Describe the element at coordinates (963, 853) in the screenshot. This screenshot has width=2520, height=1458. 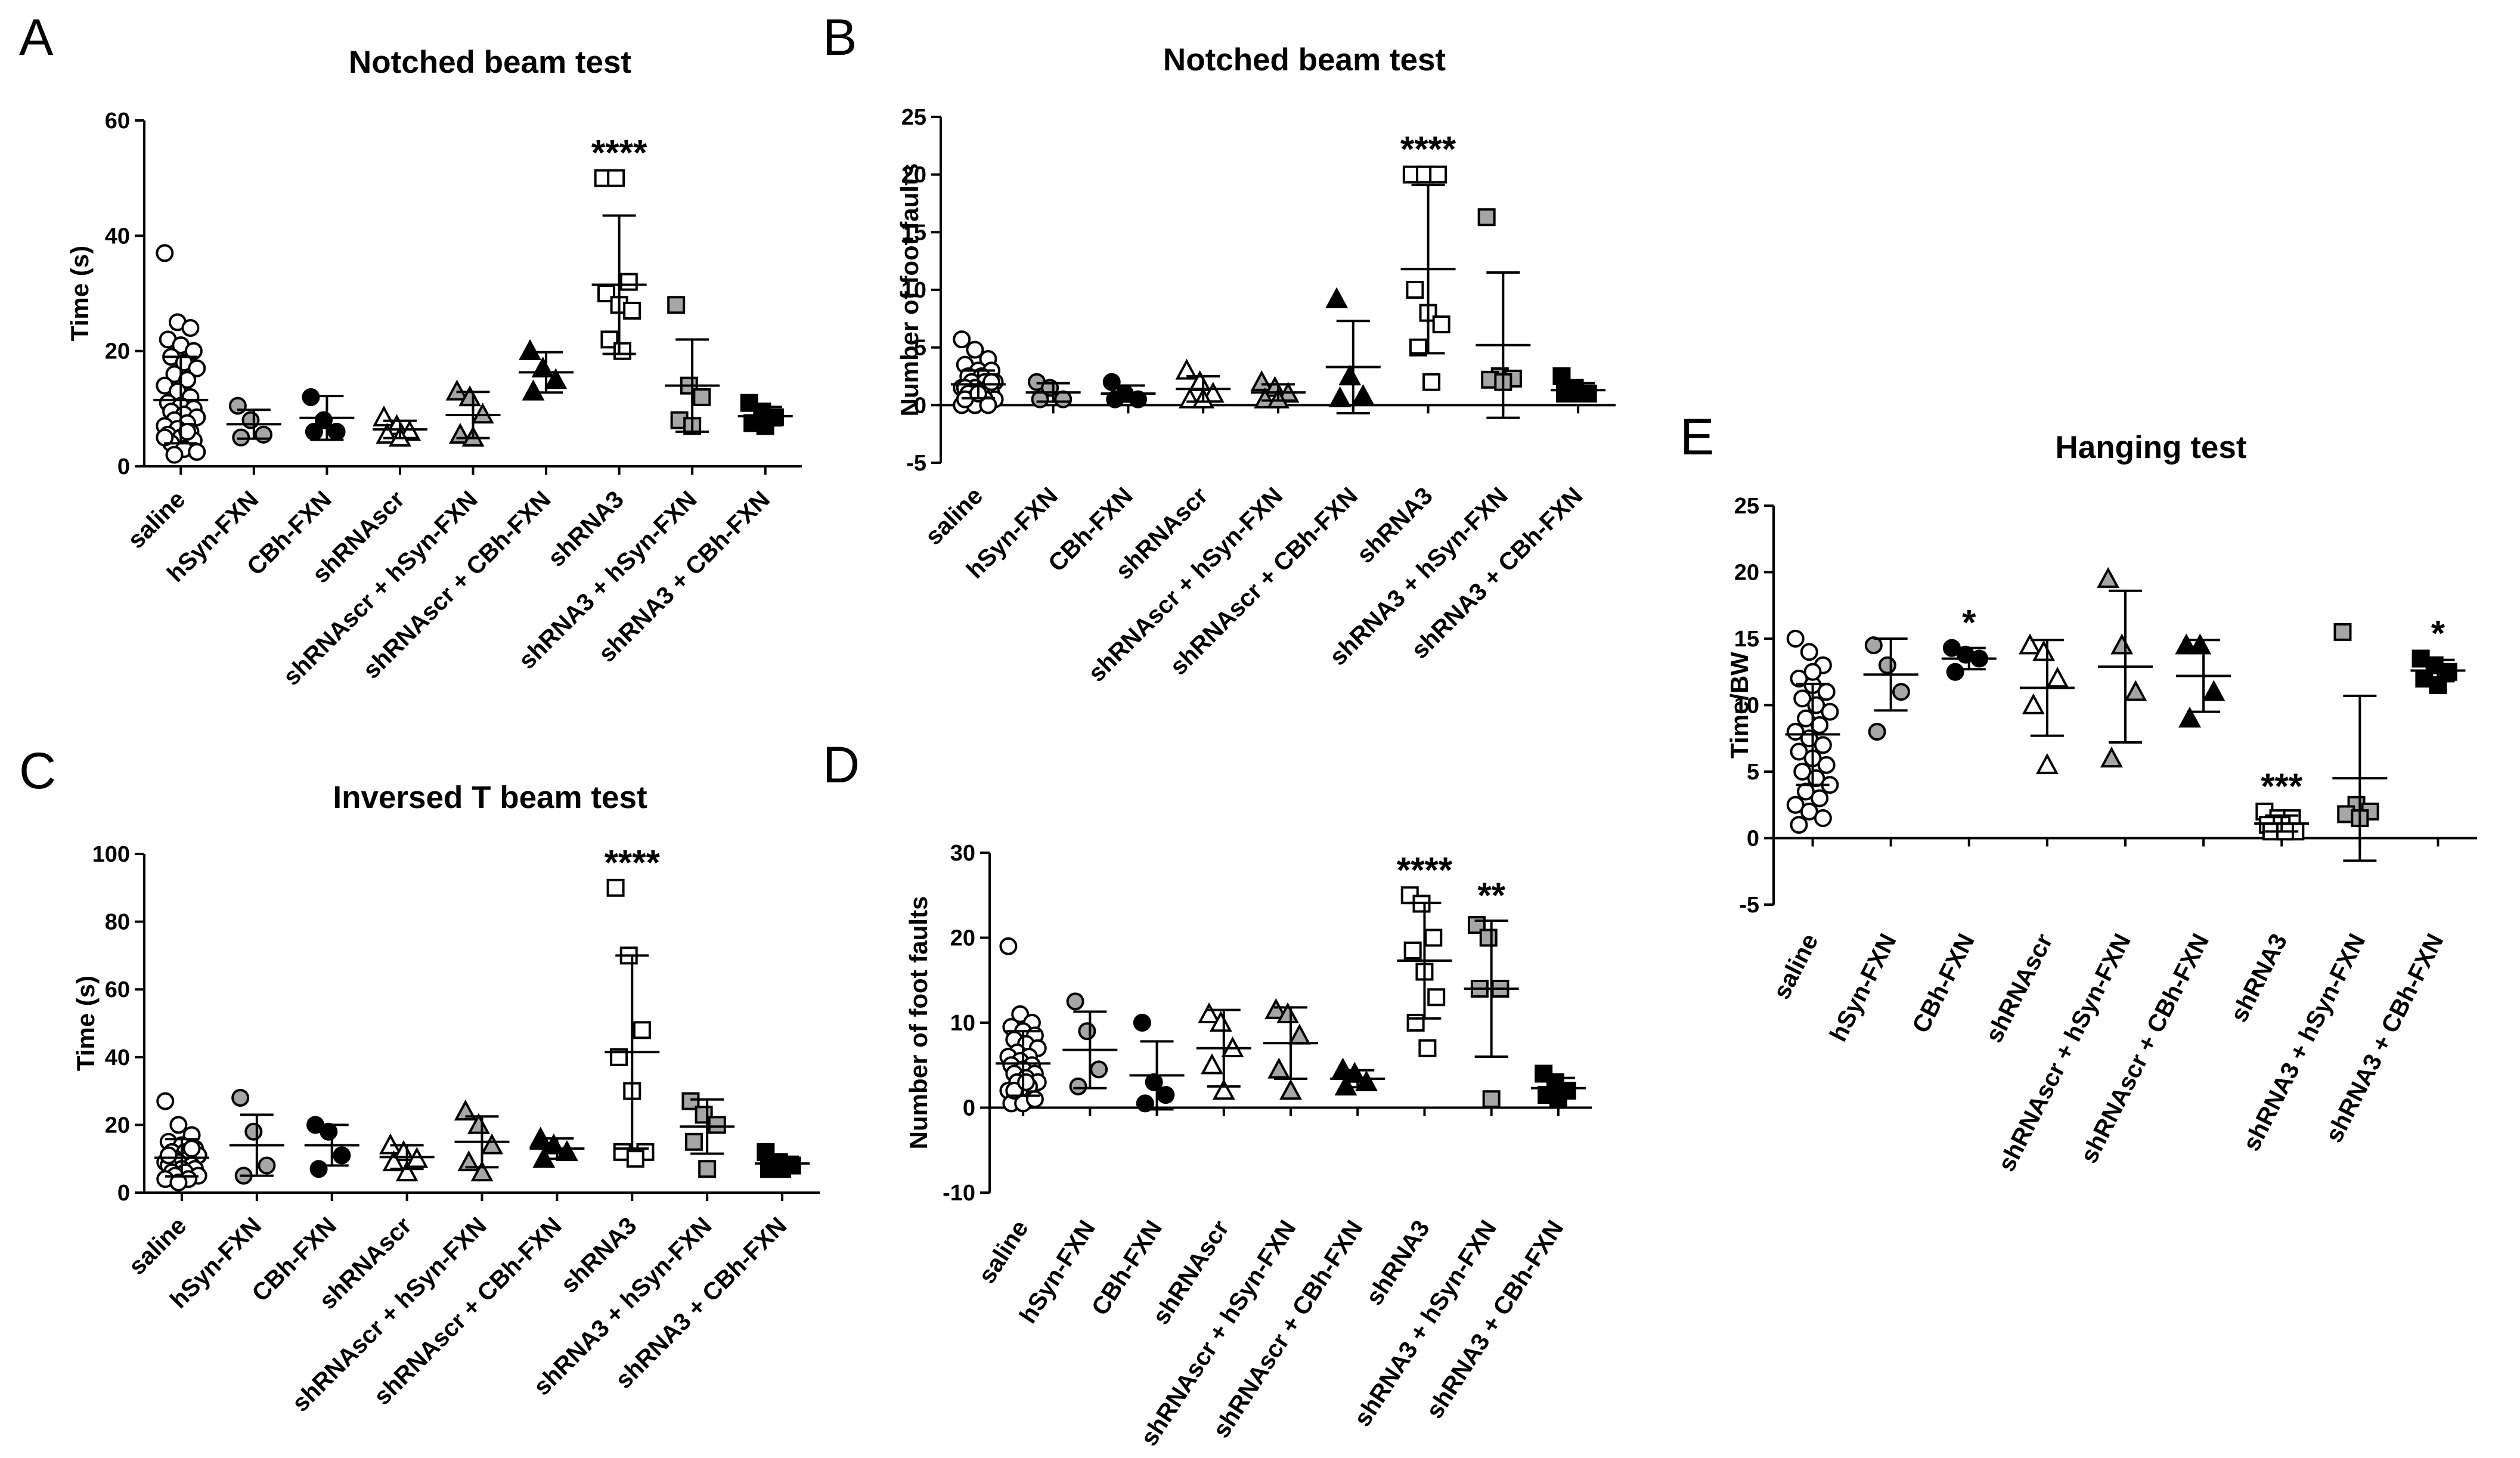
I see `y-tick-label: 30` at that location.